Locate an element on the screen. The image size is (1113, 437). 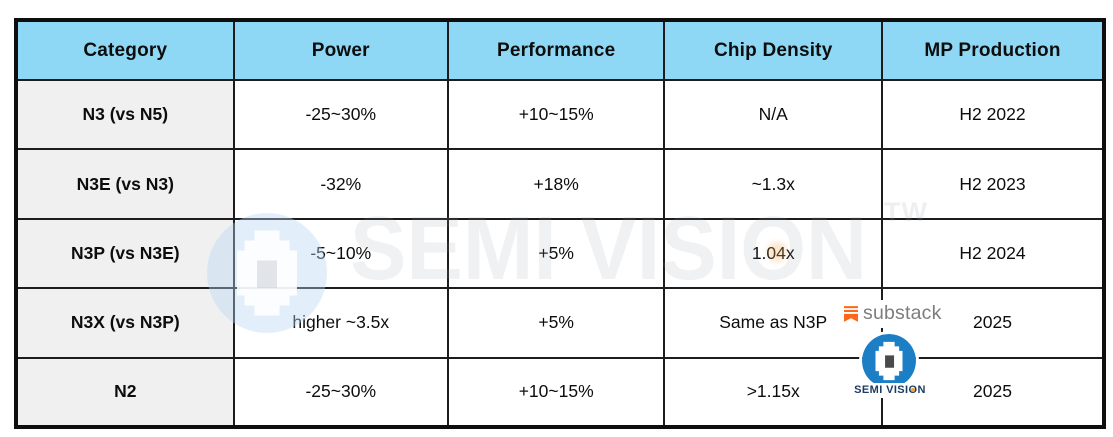
column-header-chip-density: Chip Density is located at coordinates (773, 50).